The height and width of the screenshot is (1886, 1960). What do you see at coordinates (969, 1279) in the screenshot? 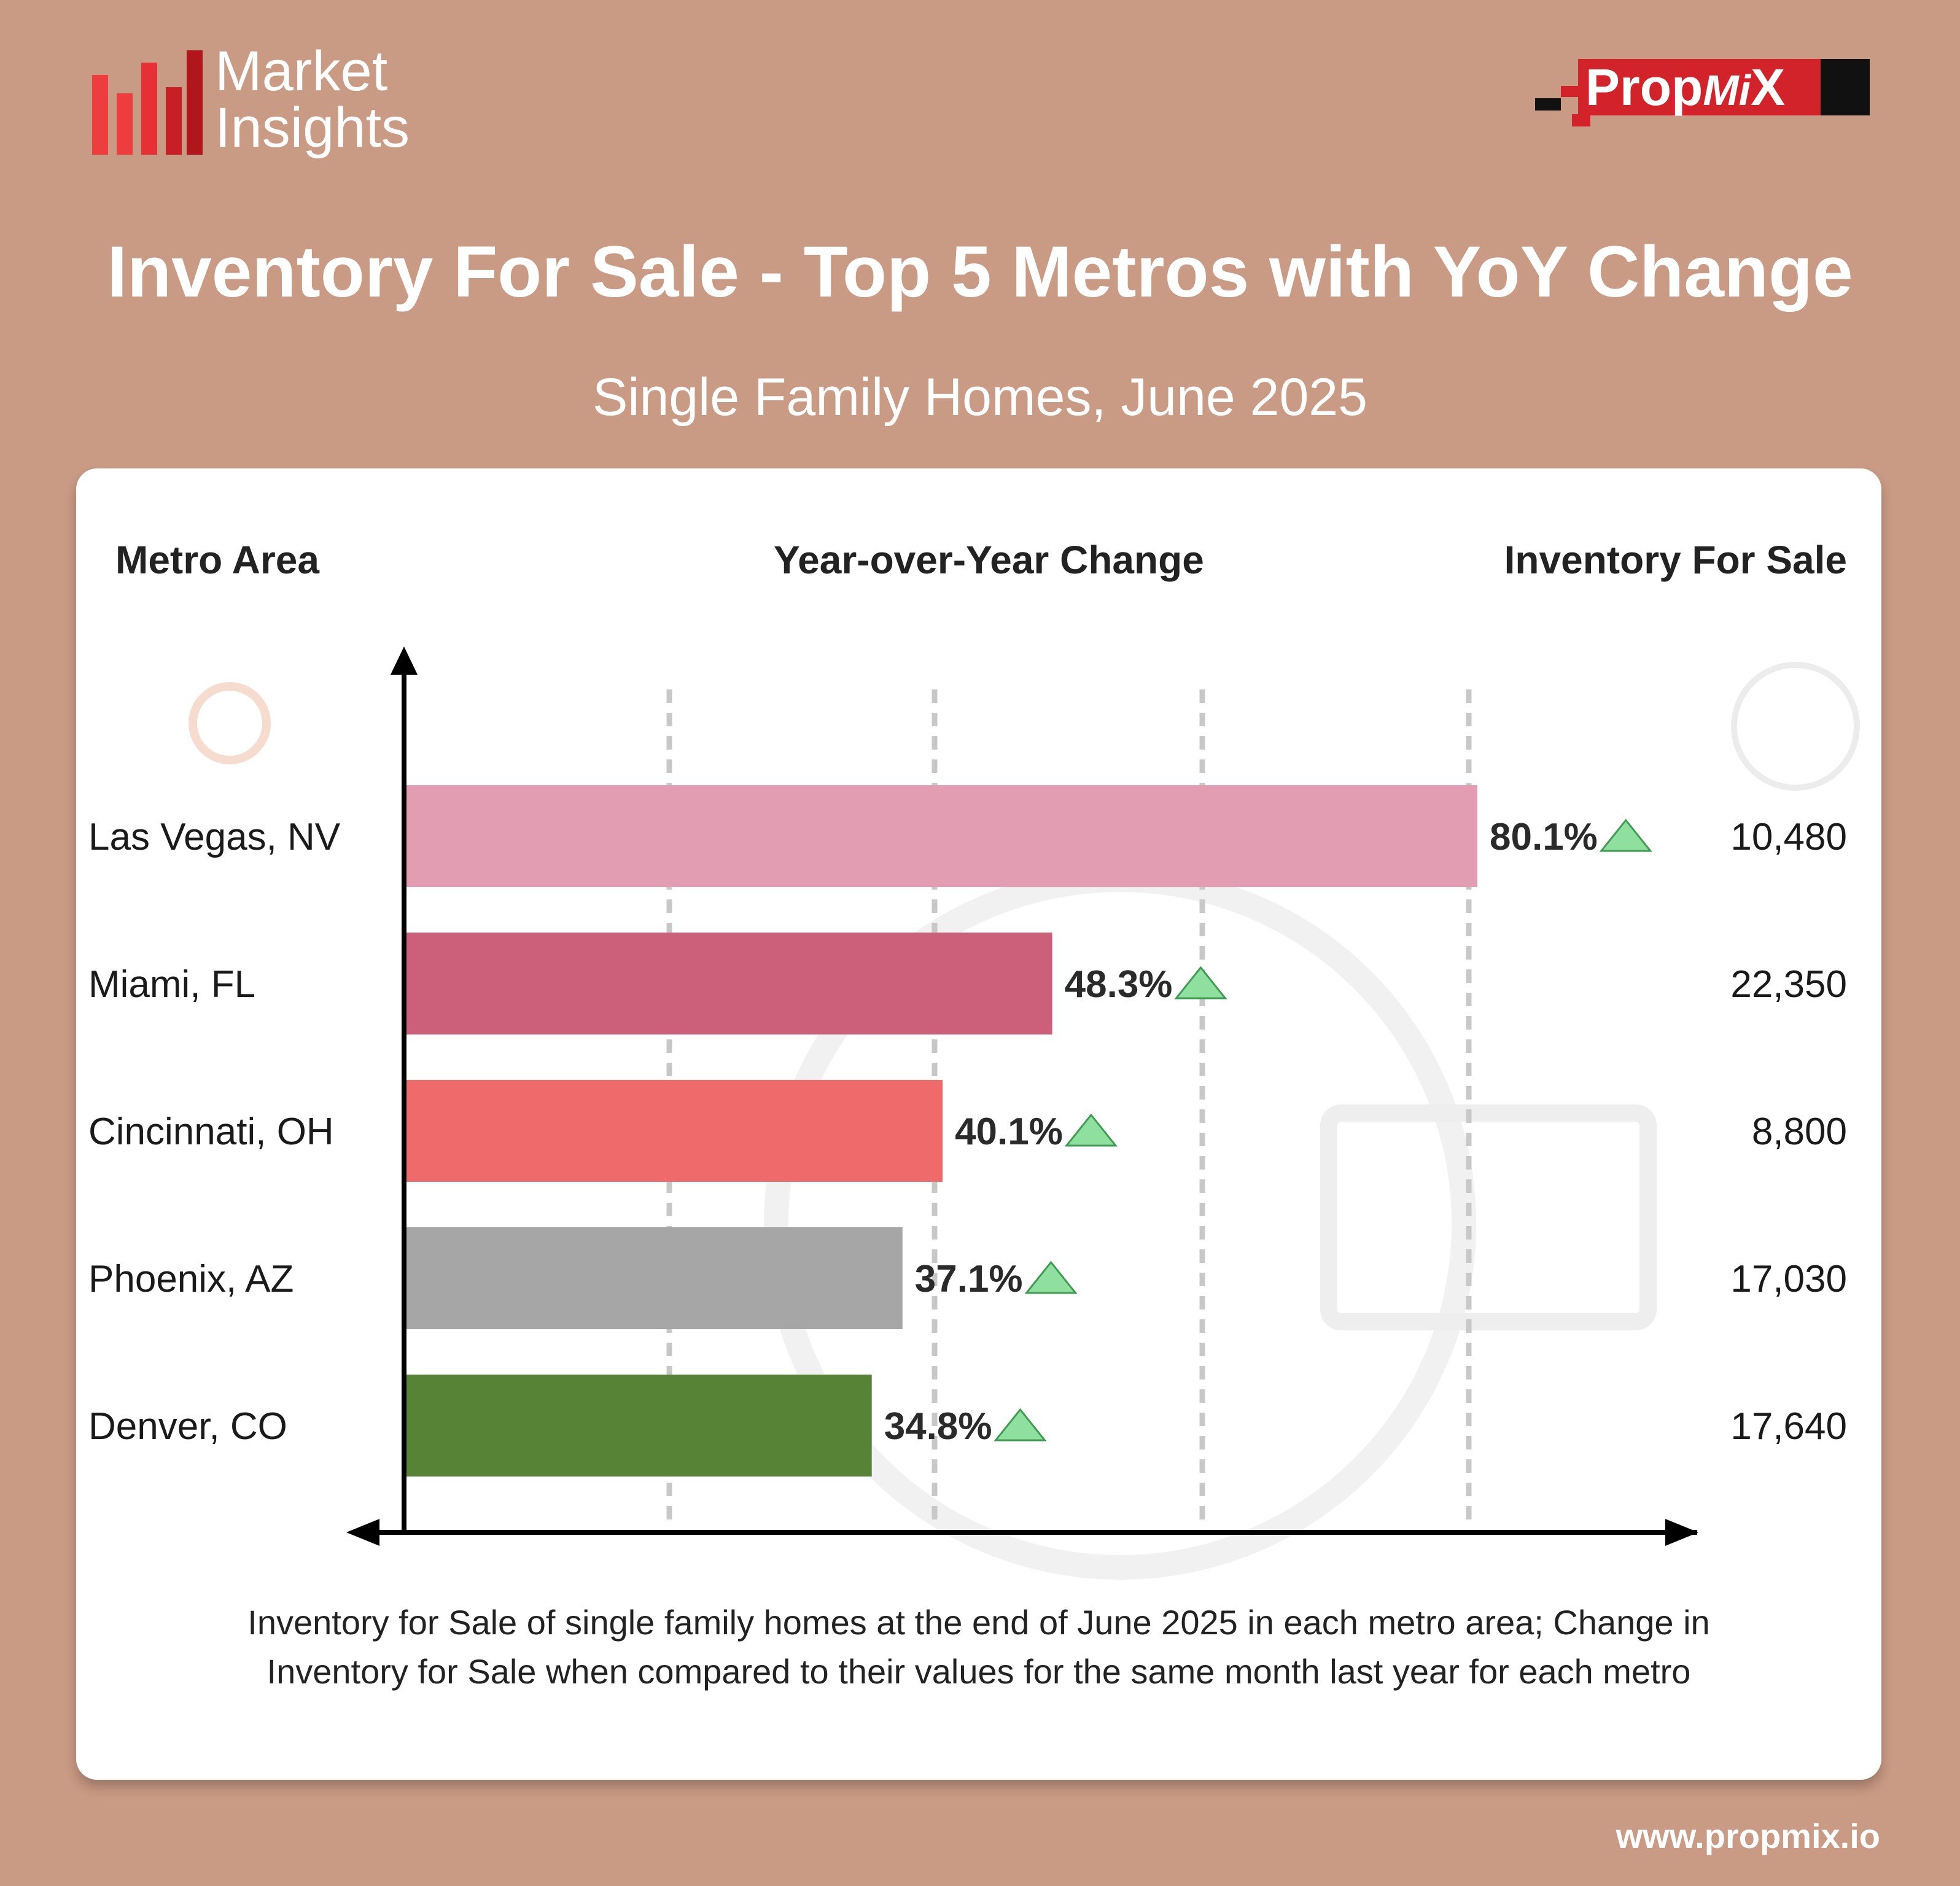
I see `yoy-value-label: 37.1%` at bounding box center [969, 1279].